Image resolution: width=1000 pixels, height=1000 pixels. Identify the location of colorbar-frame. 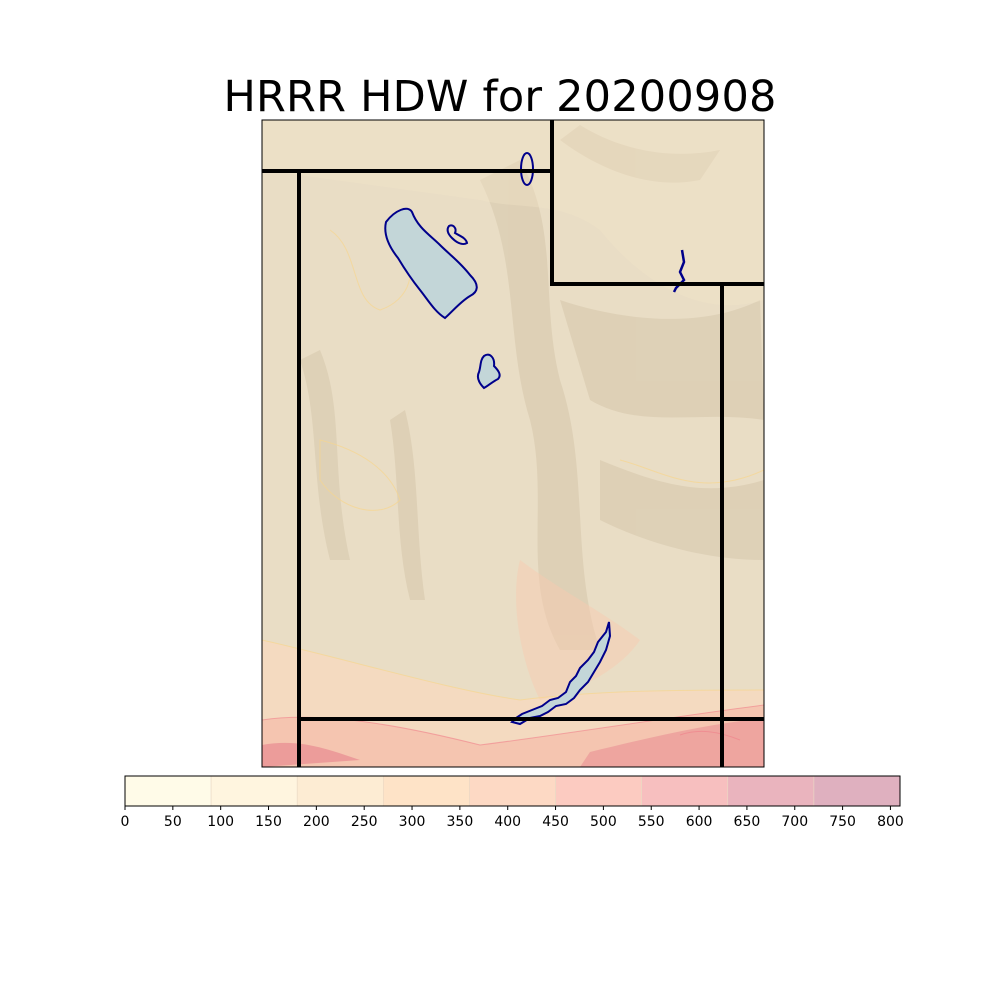
(512, 791).